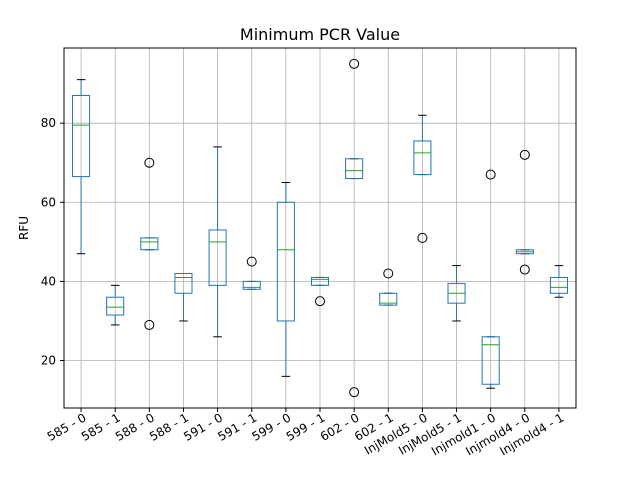 This screenshot has width=640, height=480. Describe the element at coordinates (48, 361) in the screenshot. I see `y-tick-label: 20` at that location.